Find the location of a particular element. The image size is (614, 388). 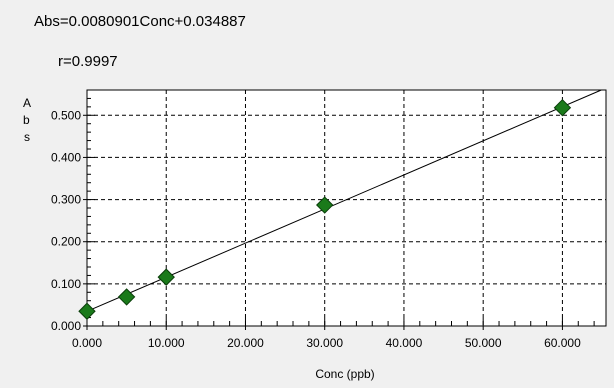

x-tick-label: 30.000 is located at coordinates (324, 343).